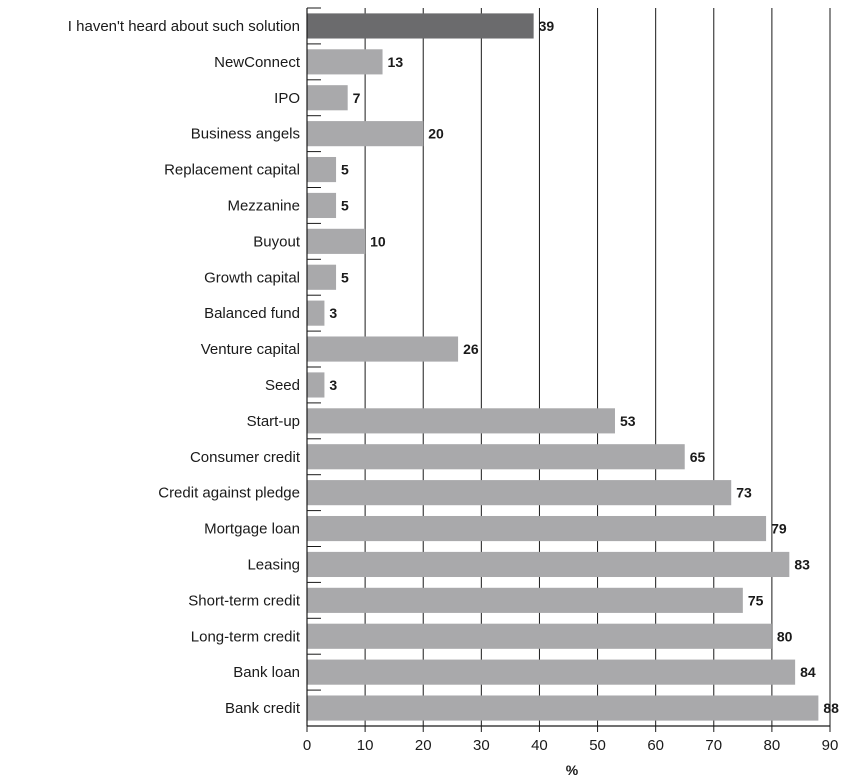 This screenshot has width=846, height=784. Describe the element at coordinates (263, 708) in the screenshot. I see `category-label: Bank credit` at that location.